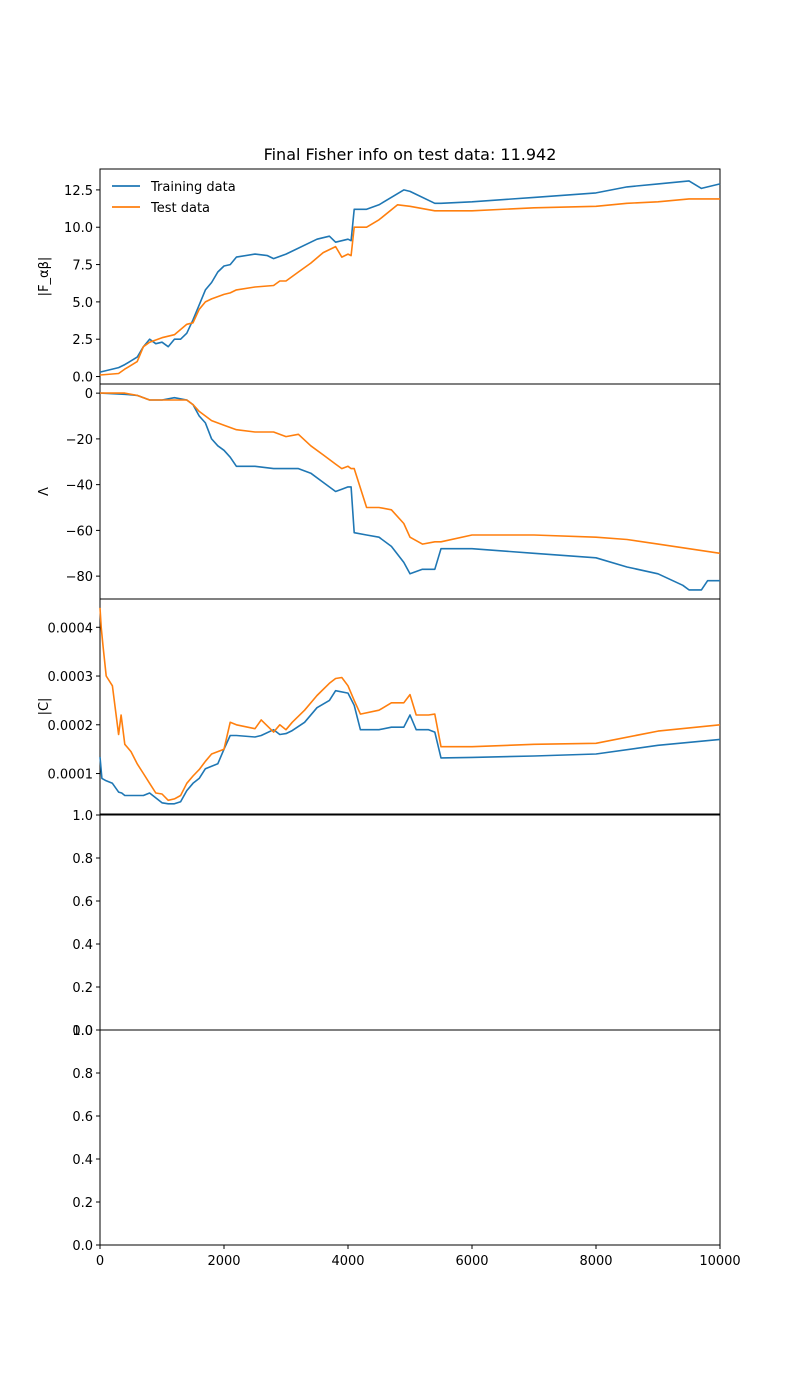  Describe the element at coordinates (82, 340) in the screenshot. I see `y-tick-label: 2.5` at that location.